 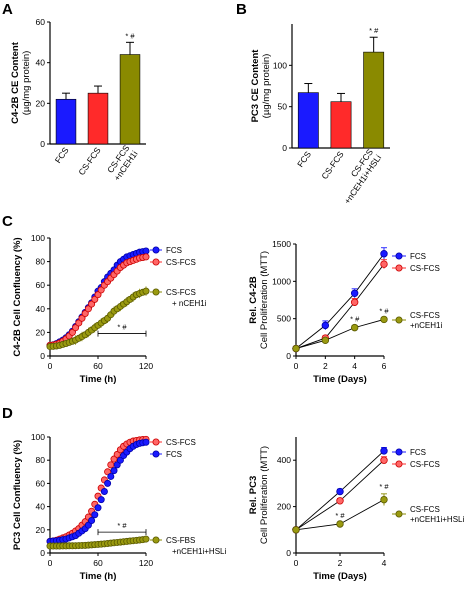 What do you see at coordinates (7, 9) in the screenshot?
I see `panel-letter-a: A` at bounding box center [7, 9].